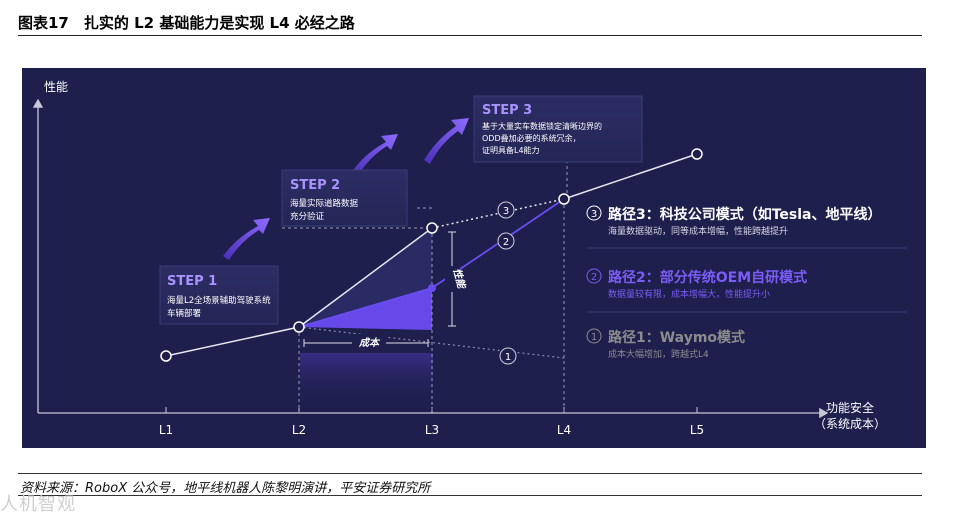 Image resolution: width=960 pixels, height=518 pixels. What do you see at coordinates (630, 176) in the screenshot?
I see `path3-tail` at bounding box center [630, 176].